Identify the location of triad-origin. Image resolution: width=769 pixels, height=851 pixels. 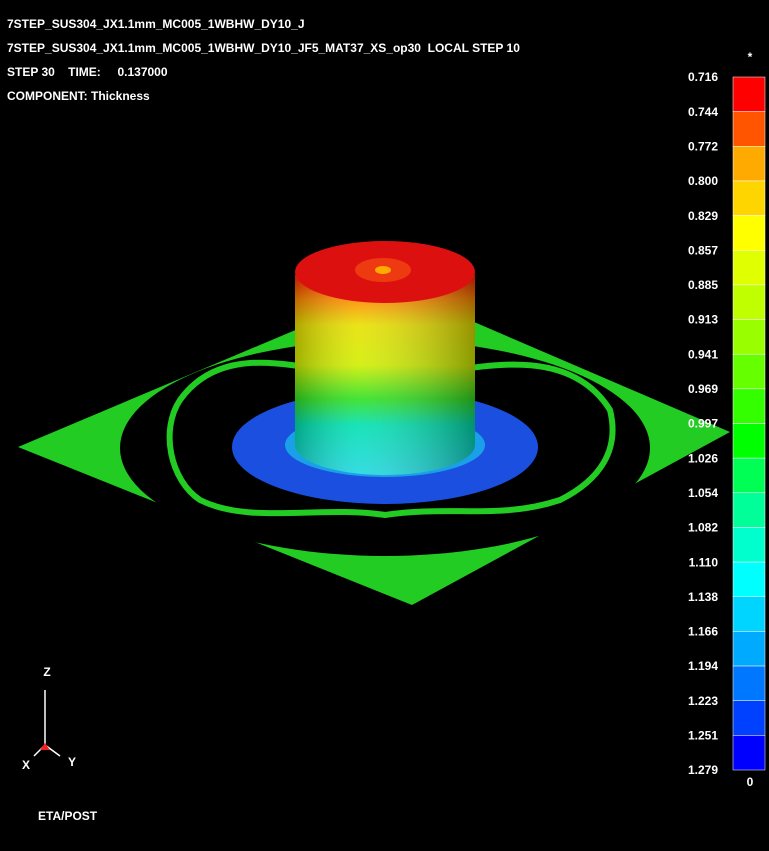
(45, 746).